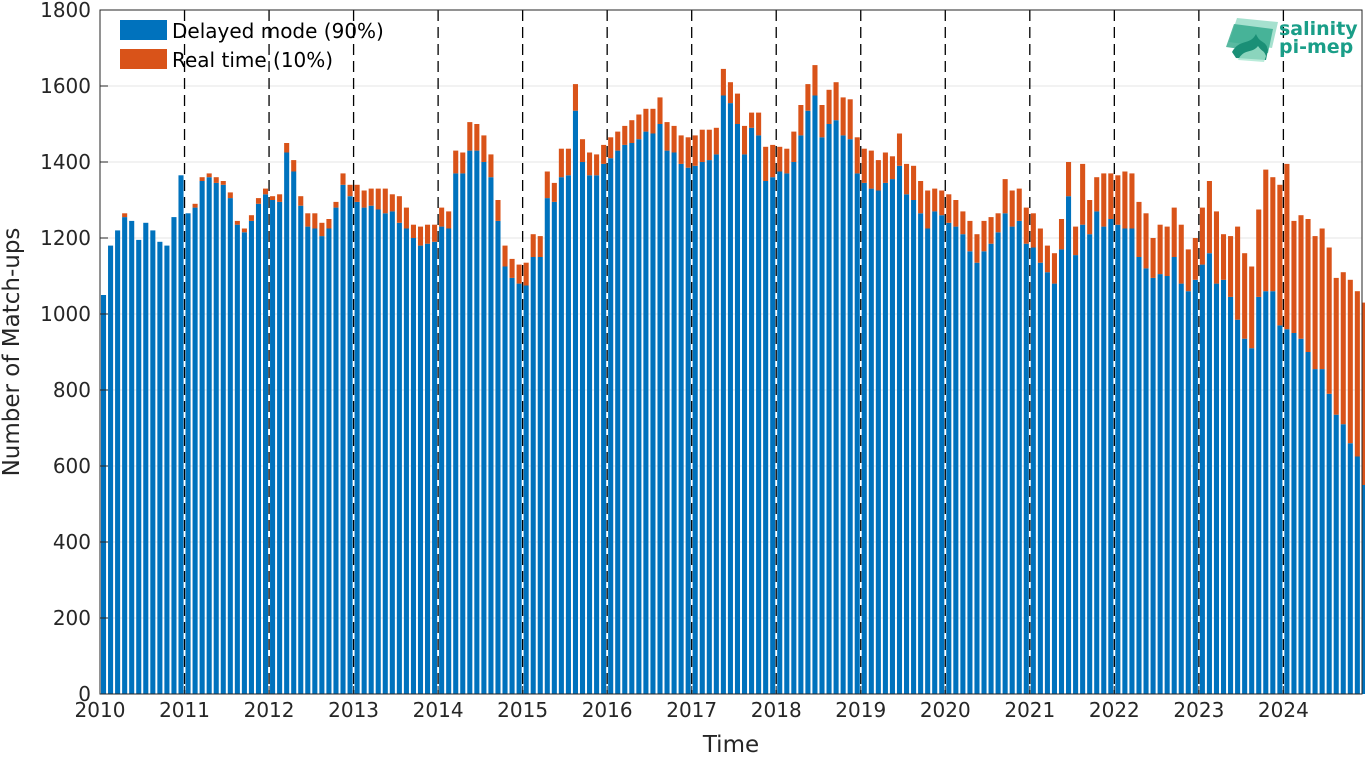 Image resolution: width=1365 pixels, height=759 pixels. Describe the element at coordinates (438, 710) in the screenshot. I see `x-tick-label: 2014` at that location.